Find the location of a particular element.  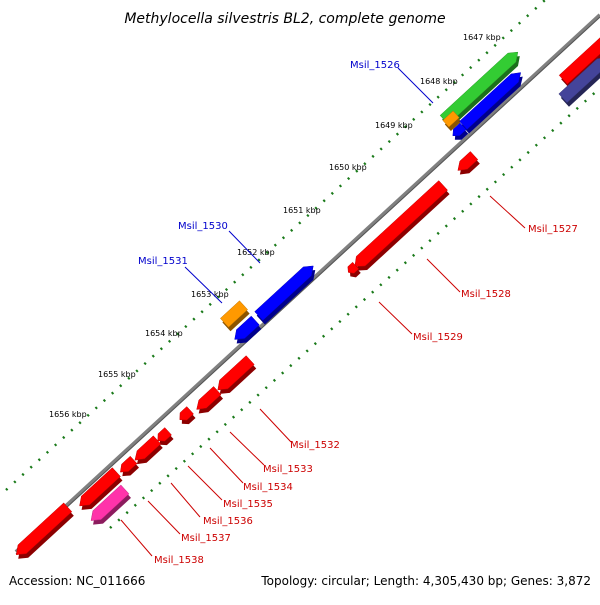

gene-feature-blue-small is located at coordinates (460, 131).